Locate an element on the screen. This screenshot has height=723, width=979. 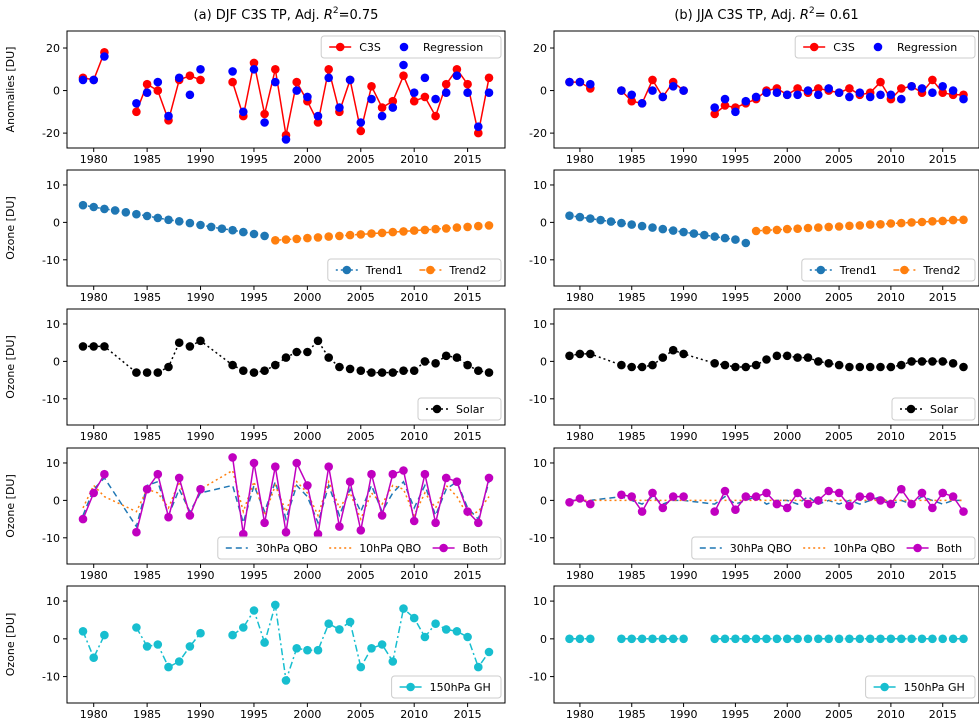
y-tick-label: 0 is located at coordinates (56, 91).